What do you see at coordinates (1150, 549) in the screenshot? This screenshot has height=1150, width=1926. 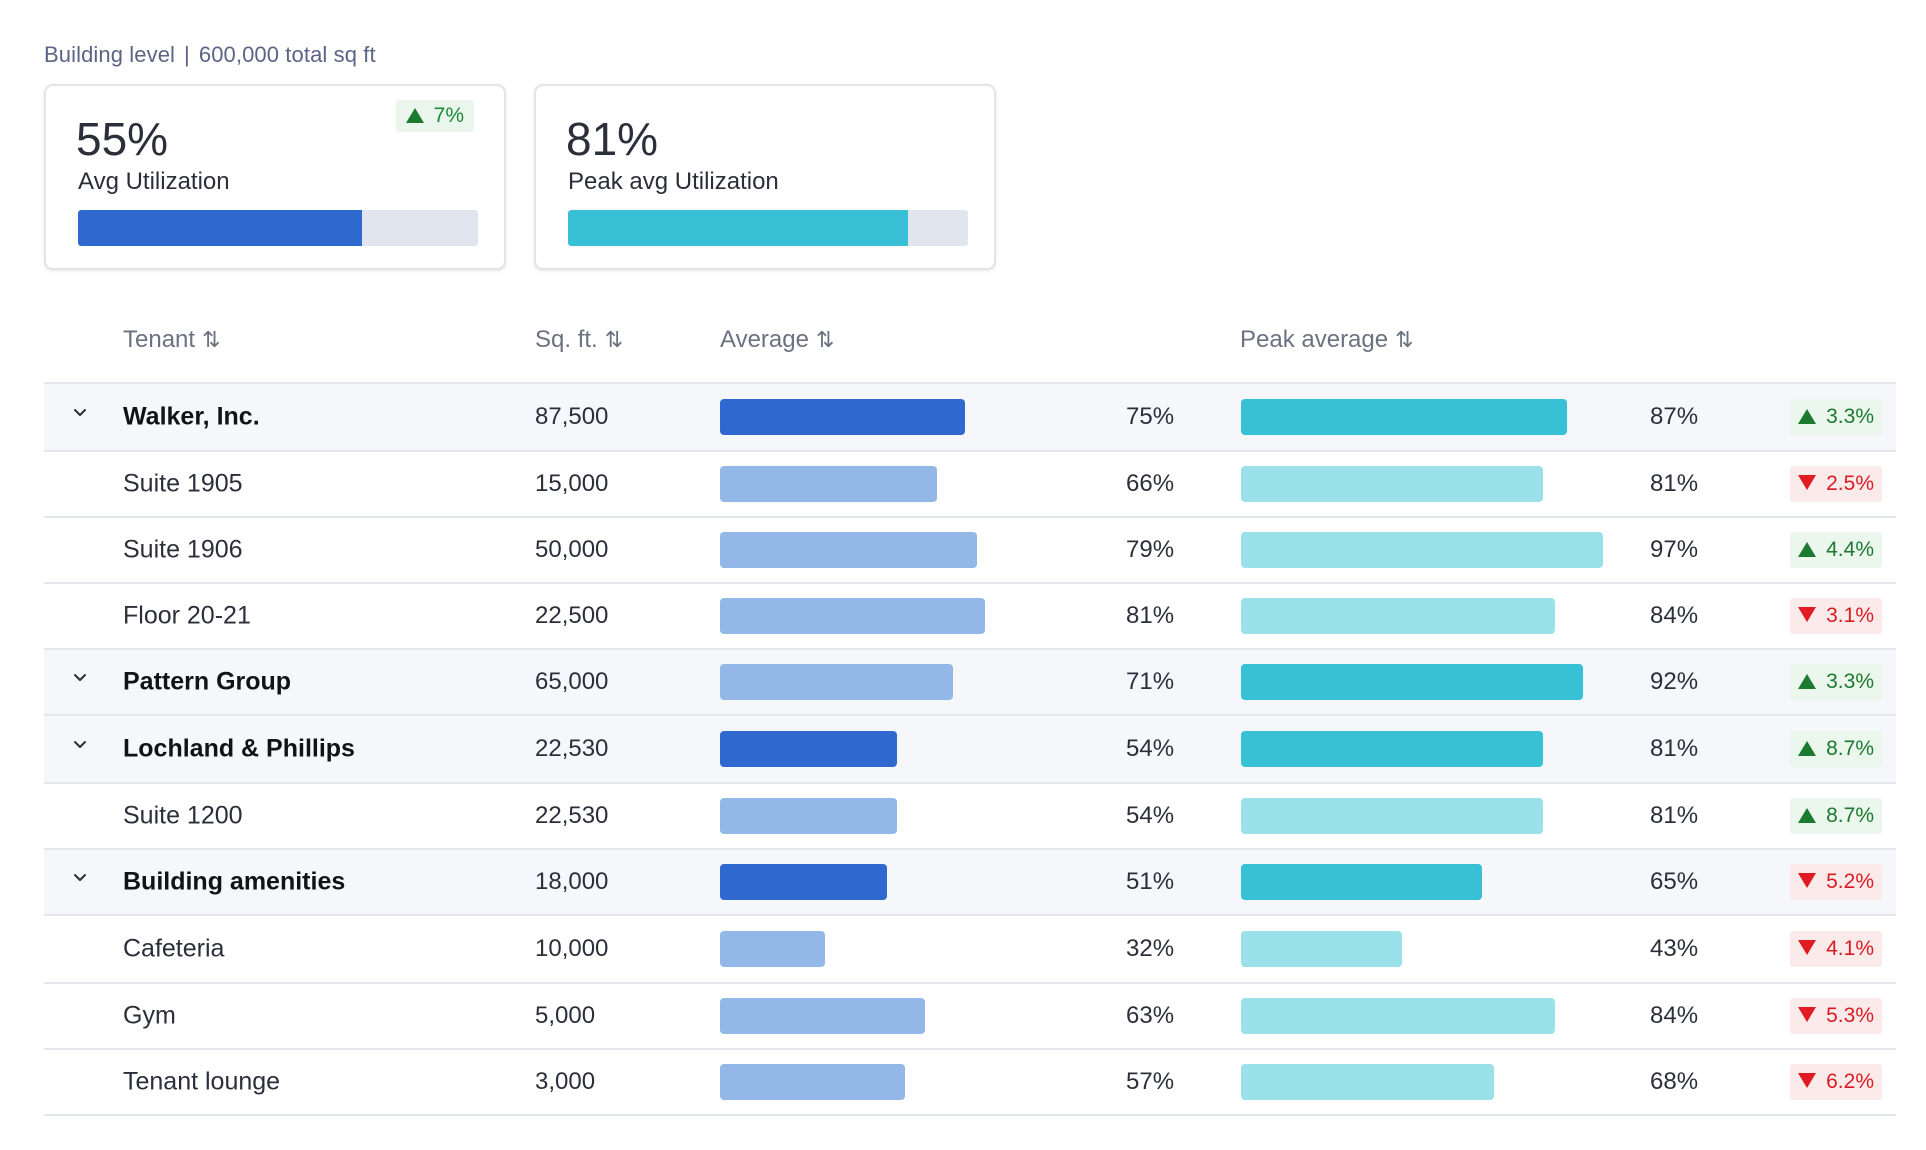 I see `average-percent: 79%` at bounding box center [1150, 549].